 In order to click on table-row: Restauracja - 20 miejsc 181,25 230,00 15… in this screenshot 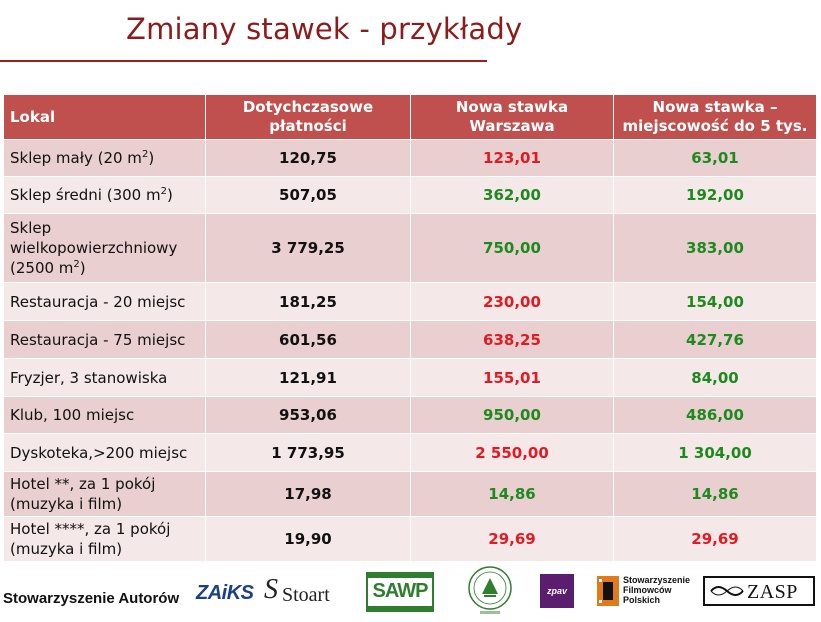, I will do `click(410, 301)`.